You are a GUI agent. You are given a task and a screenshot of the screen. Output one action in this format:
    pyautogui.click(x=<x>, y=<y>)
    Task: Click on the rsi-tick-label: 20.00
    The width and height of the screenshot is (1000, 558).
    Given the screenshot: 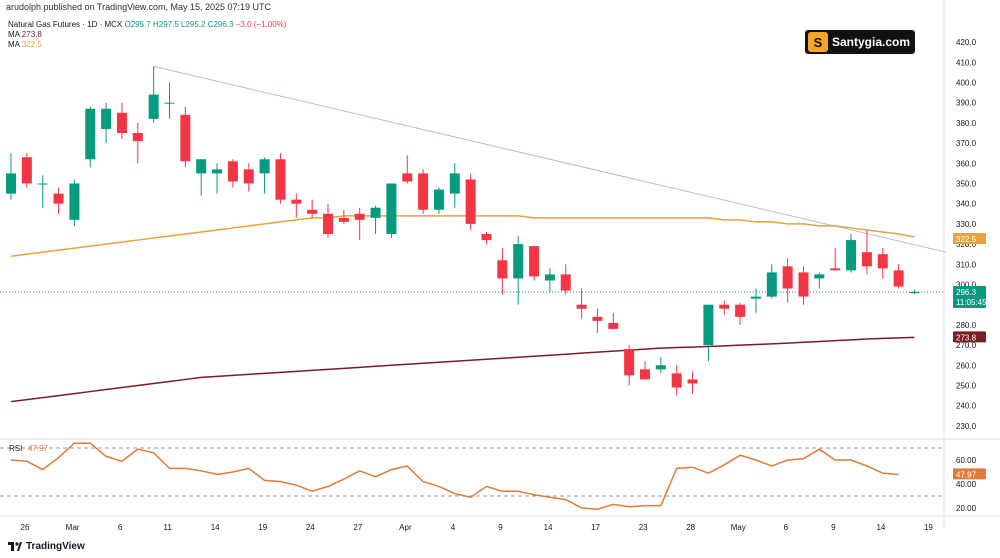 What is the action you would take?
    pyautogui.click(x=966, y=508)
    